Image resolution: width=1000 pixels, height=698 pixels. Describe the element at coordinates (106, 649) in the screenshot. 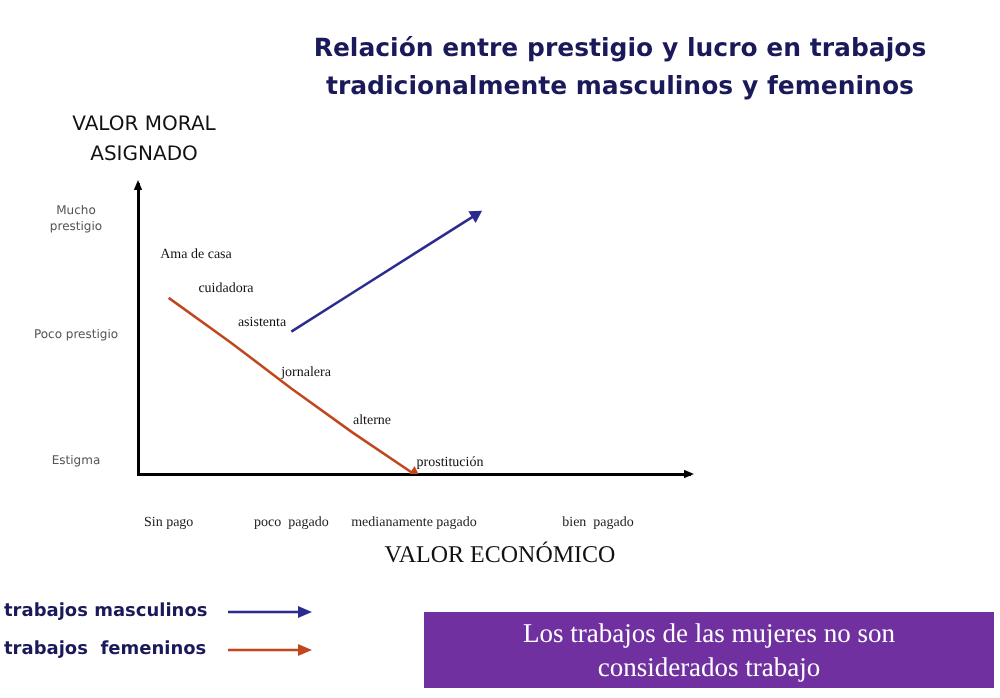

I see `legend-label: trabajos femeninos` at that location.